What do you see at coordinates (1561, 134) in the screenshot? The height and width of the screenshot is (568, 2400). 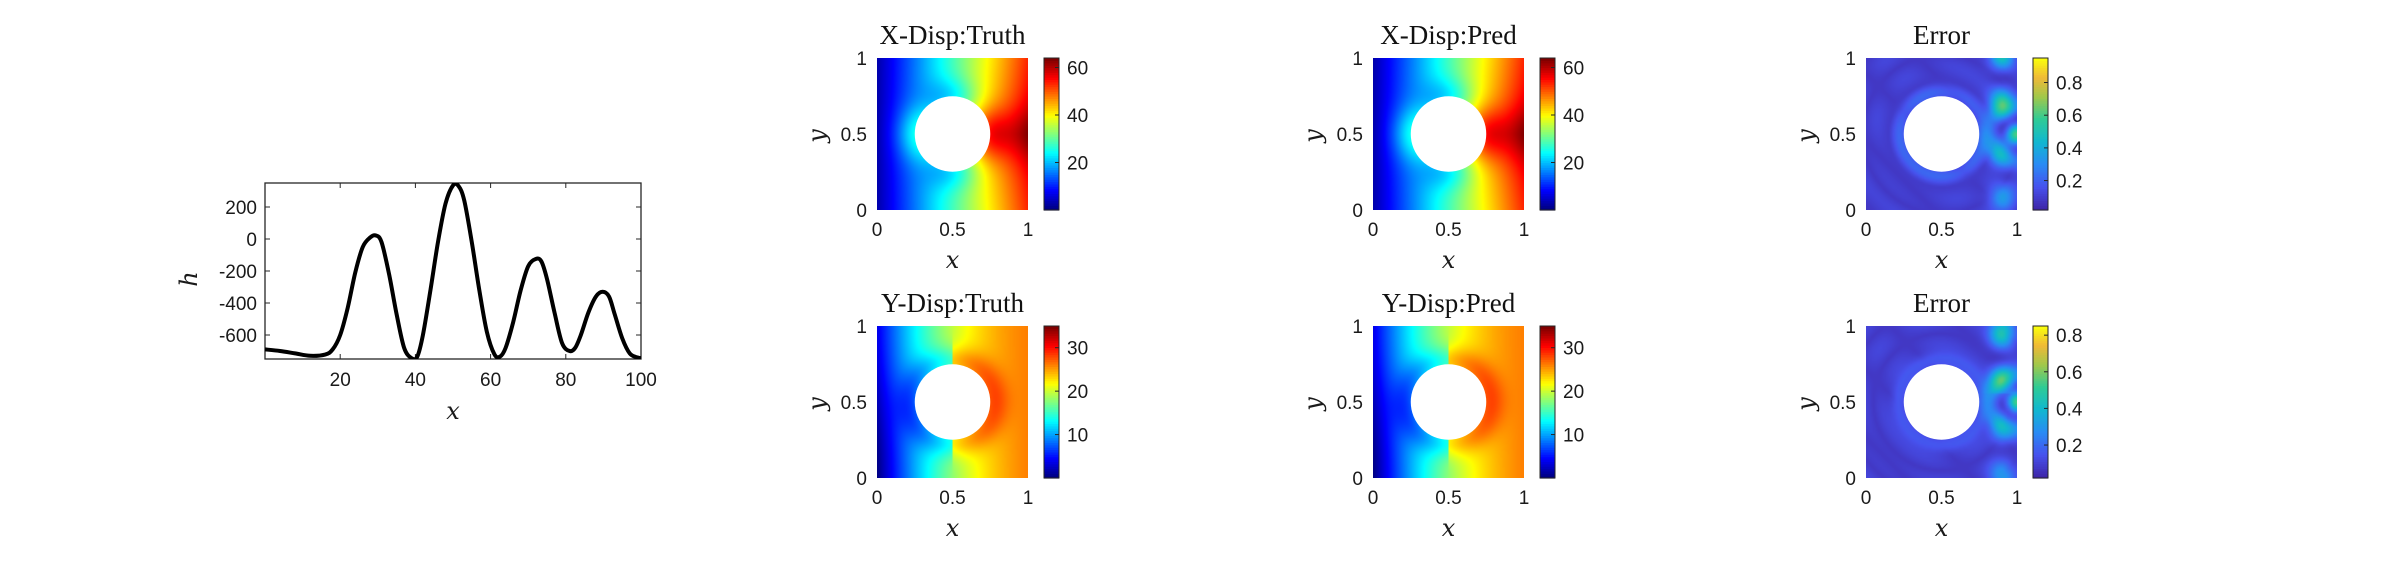 I see `colorbar: 20 40 60` at bounding box center [1561, 134].